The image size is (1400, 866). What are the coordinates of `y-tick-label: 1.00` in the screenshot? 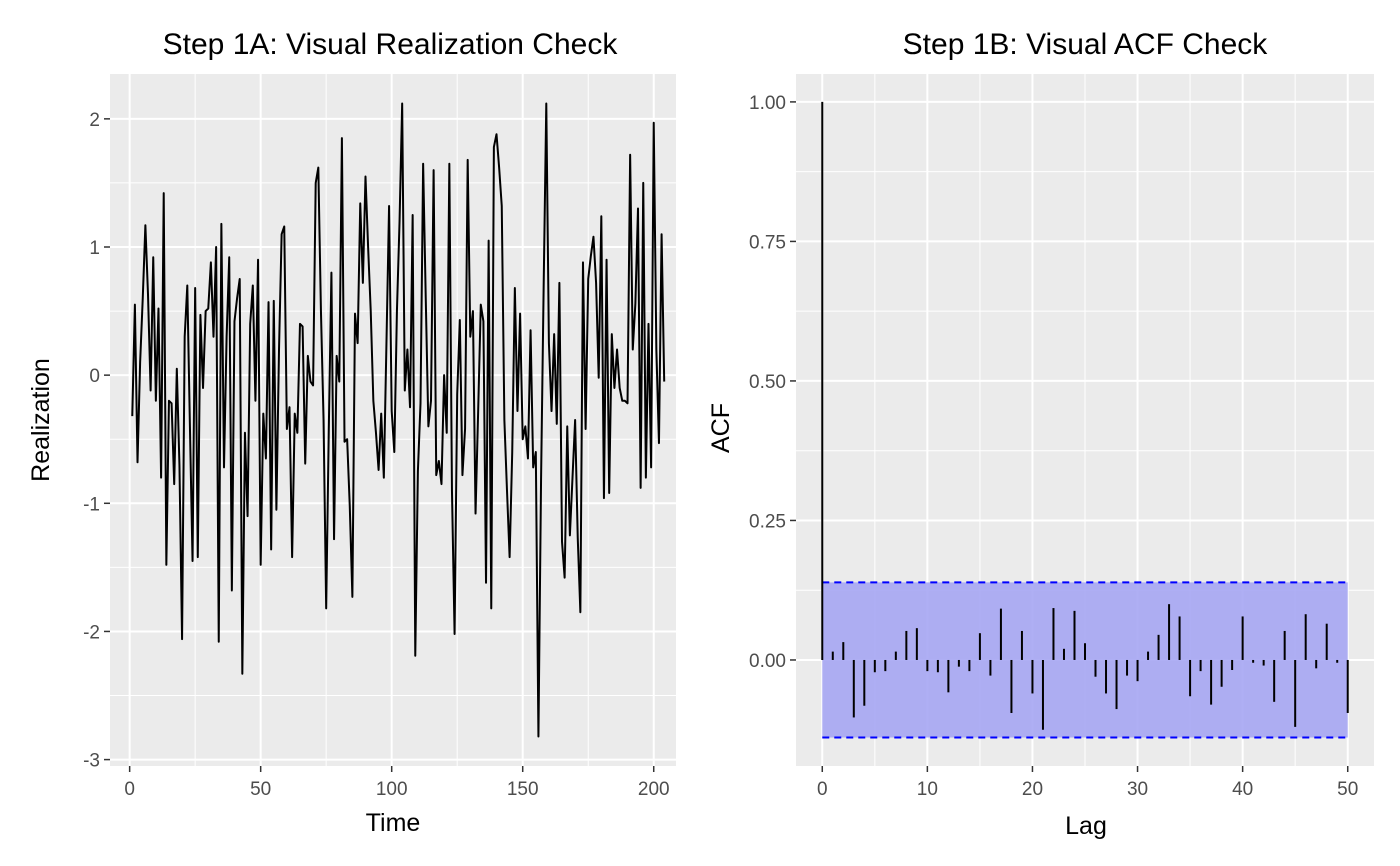 It's located at (767, 103).